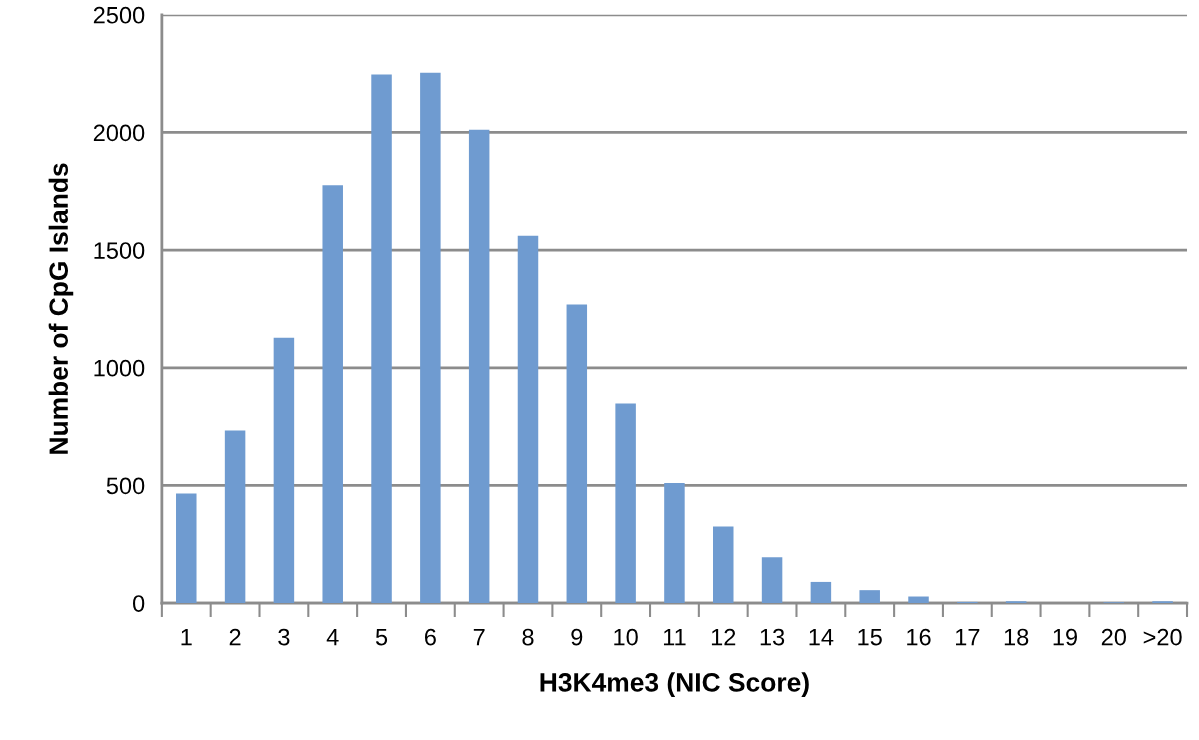 The width and height of the screenshot is (1199, 740). Describe the element at coordinates (235, 637) in the screenshot. I see `x-tick-label: 2` at that location.